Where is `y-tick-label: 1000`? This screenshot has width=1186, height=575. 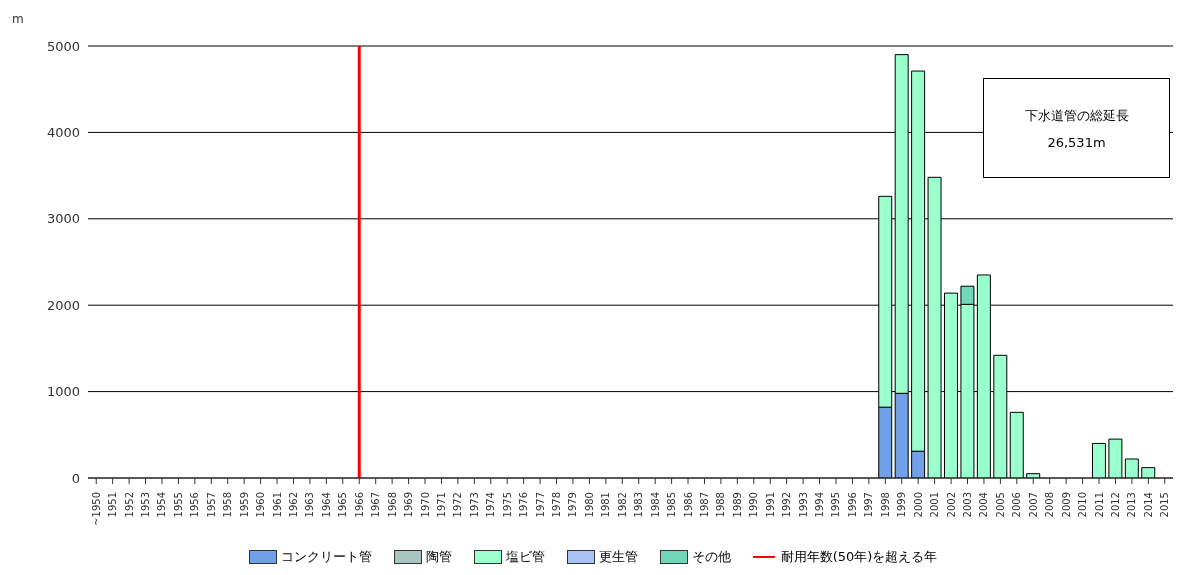 y-tick-label: 1000 is located at coordinates (63, 392).